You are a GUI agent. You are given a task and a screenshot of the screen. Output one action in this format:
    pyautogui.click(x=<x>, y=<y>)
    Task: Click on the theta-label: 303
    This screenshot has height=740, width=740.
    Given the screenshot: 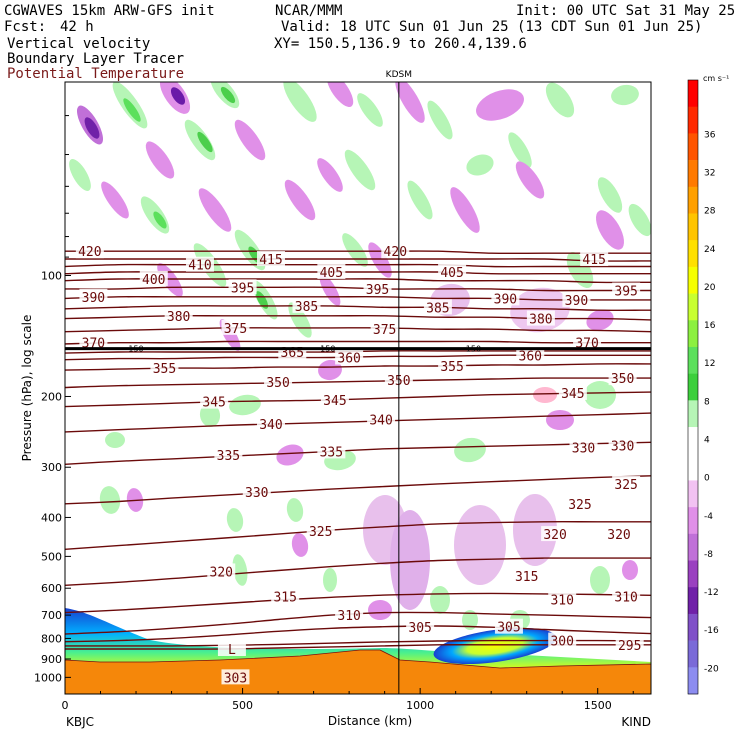 What is the action you would take?
    pyautogui.click(x=235, y=678)
    